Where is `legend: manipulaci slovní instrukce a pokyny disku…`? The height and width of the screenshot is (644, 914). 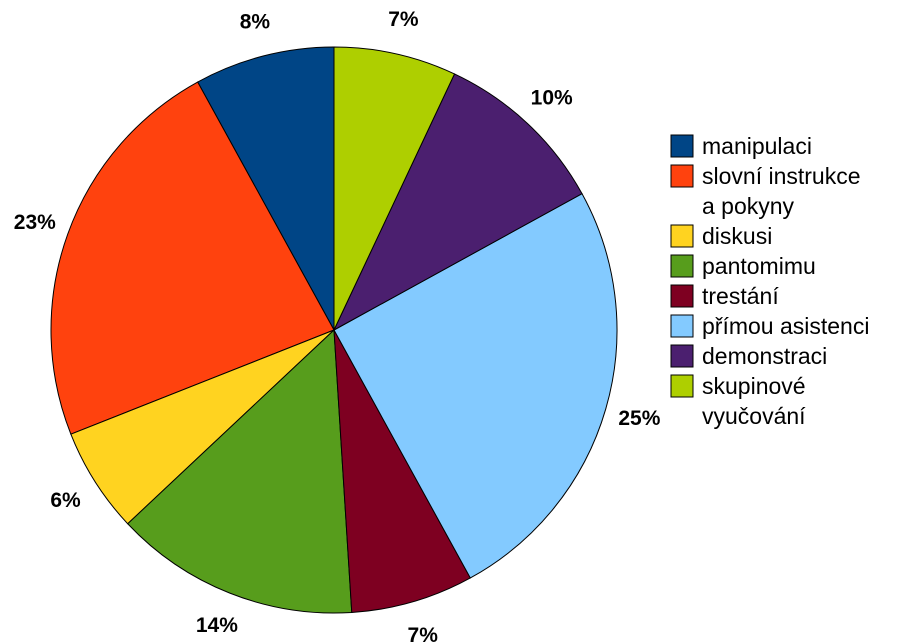 legend: manipulaci slovní instrukce a pokyny disku… is located at coordinates (769, 281).